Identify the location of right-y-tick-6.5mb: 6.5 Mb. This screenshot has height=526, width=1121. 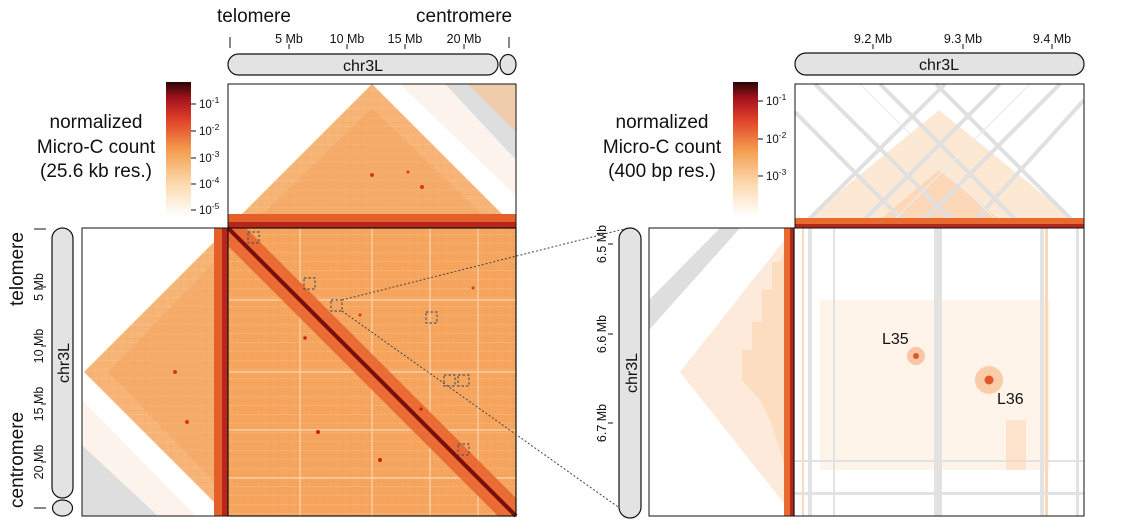
(602, 244).